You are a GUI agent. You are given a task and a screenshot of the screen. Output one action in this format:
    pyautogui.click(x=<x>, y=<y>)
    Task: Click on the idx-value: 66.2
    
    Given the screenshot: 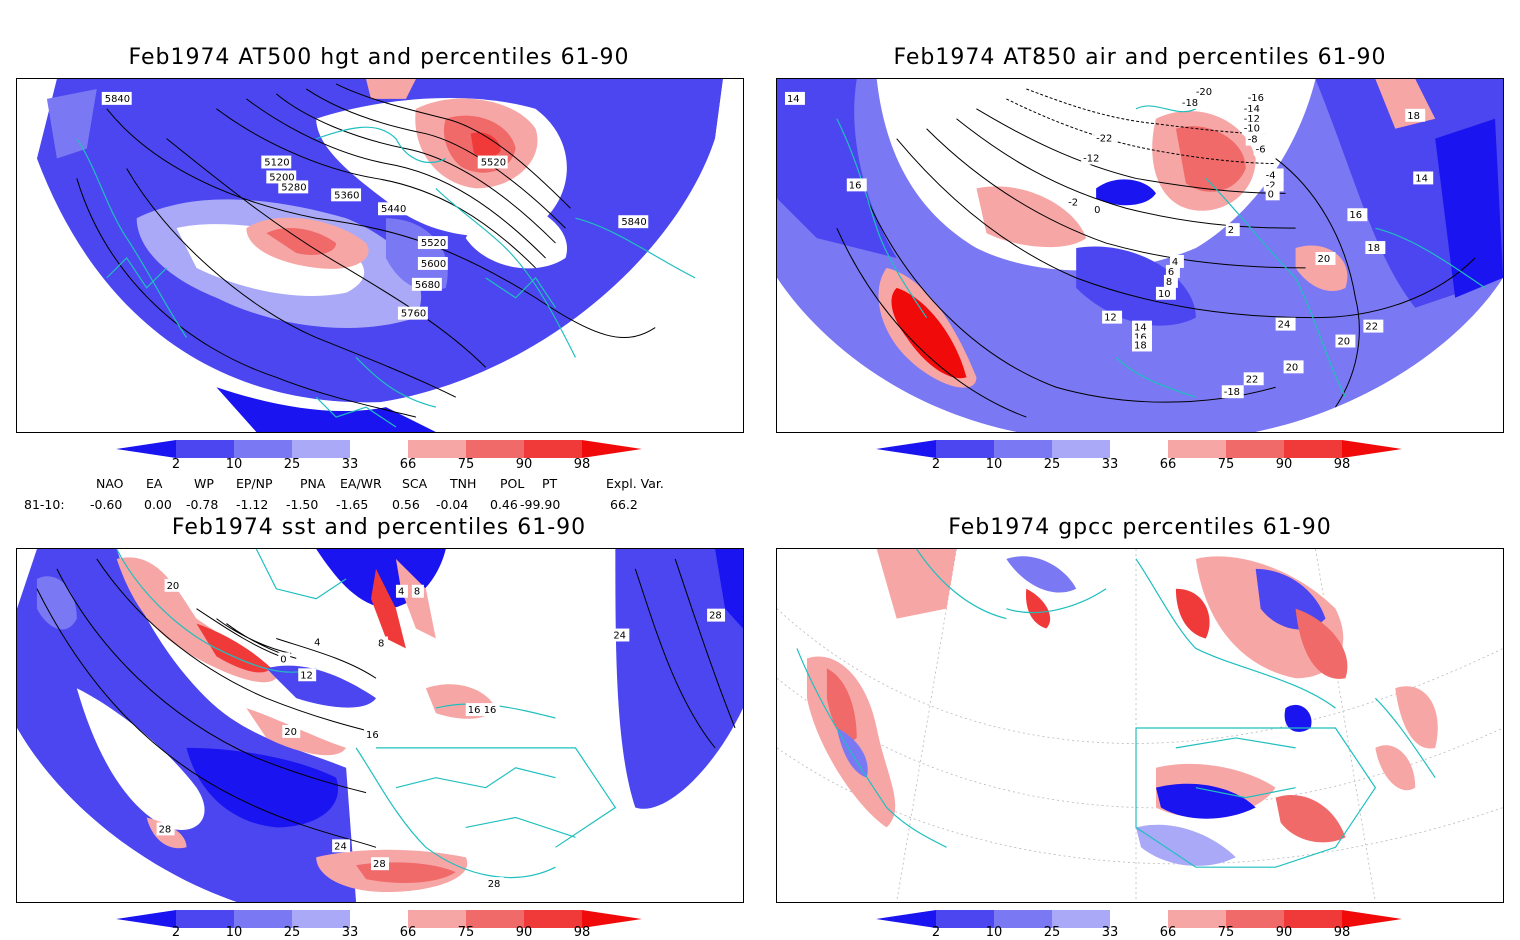 What is the action you would take?
    pyautogui.click(x=624, y=504)
    